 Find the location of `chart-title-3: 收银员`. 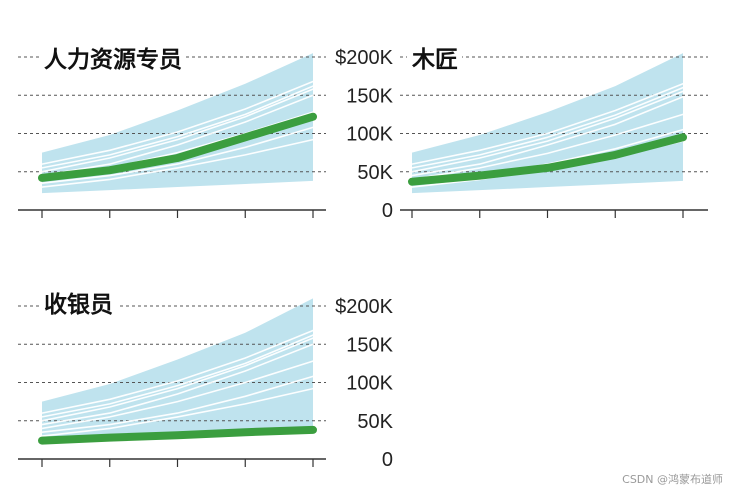

chart-title-3: 收银员 is located at coordinates (78, 304).